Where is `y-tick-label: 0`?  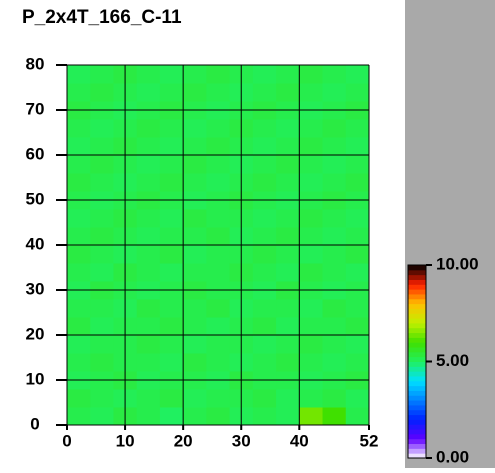
y-tick-label: 0 is located at coordinates (34, 423).